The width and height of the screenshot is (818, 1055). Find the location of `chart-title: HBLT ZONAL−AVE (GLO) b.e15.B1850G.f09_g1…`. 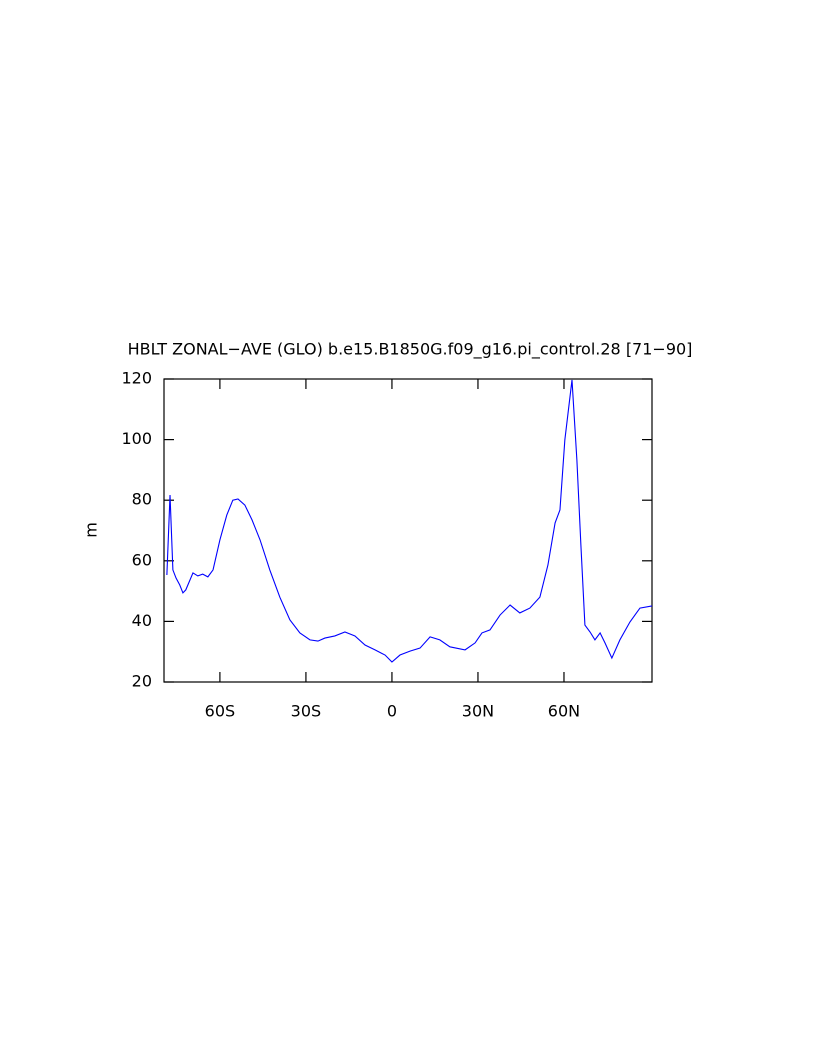

chart-title: HBLT ZONAL−AVE (GLO) b.e15.B1850G.f09_g1… is located at coordinates (410, 350).